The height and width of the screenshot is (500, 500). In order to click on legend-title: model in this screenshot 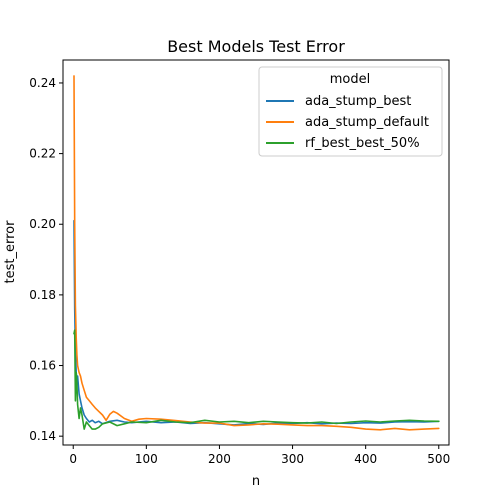, I will do `click(350, 79)`.